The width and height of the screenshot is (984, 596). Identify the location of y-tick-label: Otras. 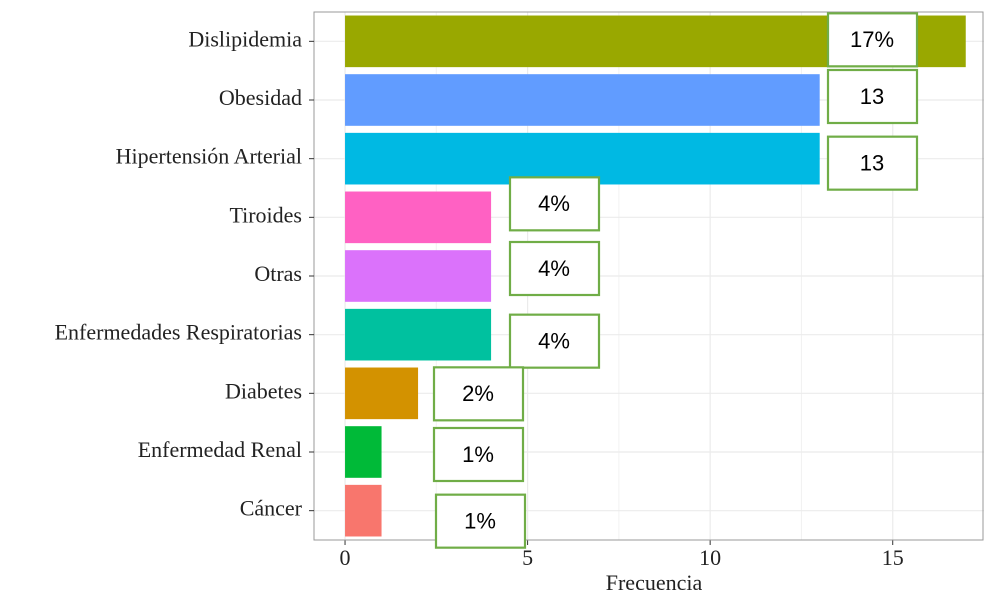
(278, 273).